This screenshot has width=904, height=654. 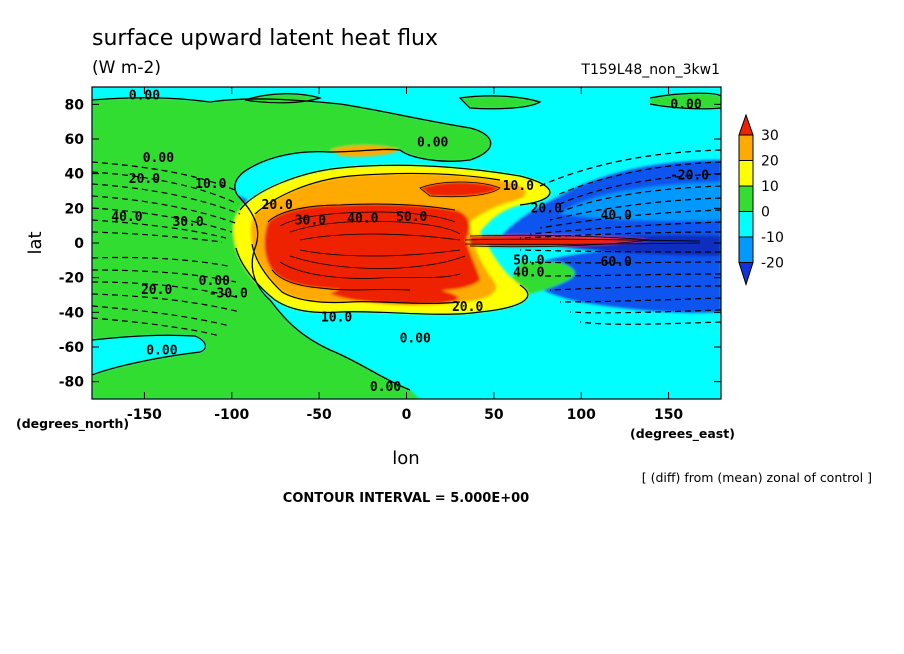 I want to click on x-axis-title: lon, so click(x=405, y=458).